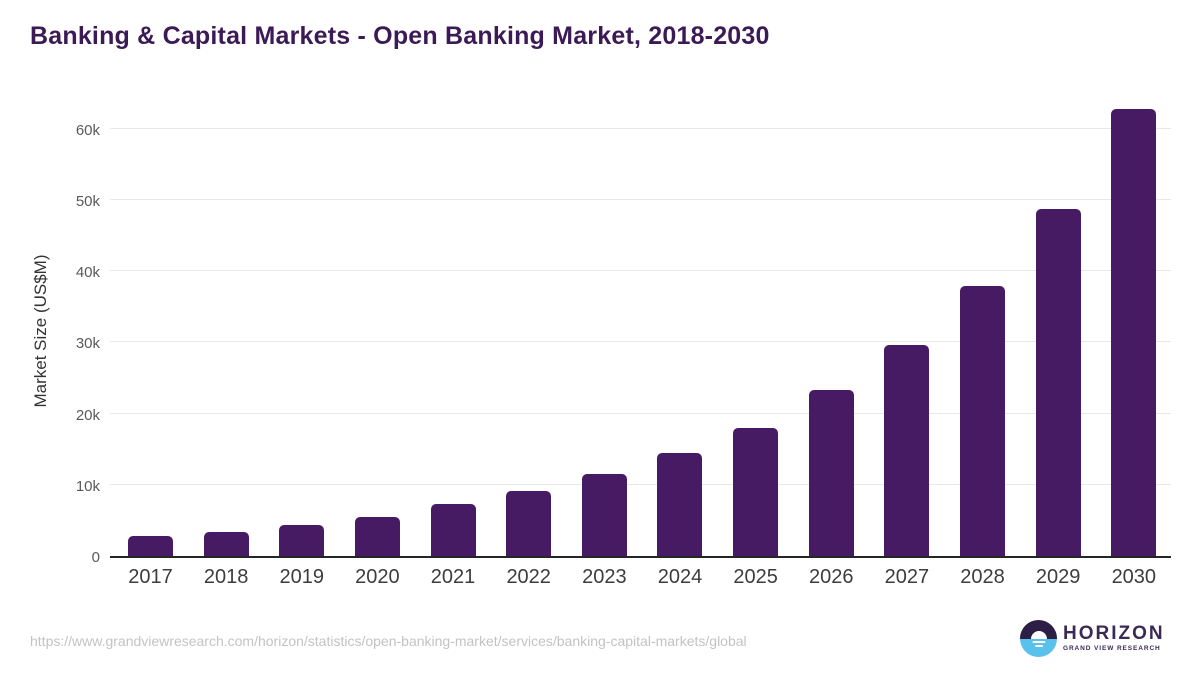 The width and height of the screenshot is (1200, 675). I want to click on x-tick-label-2018: 2018, so click(226, 577).